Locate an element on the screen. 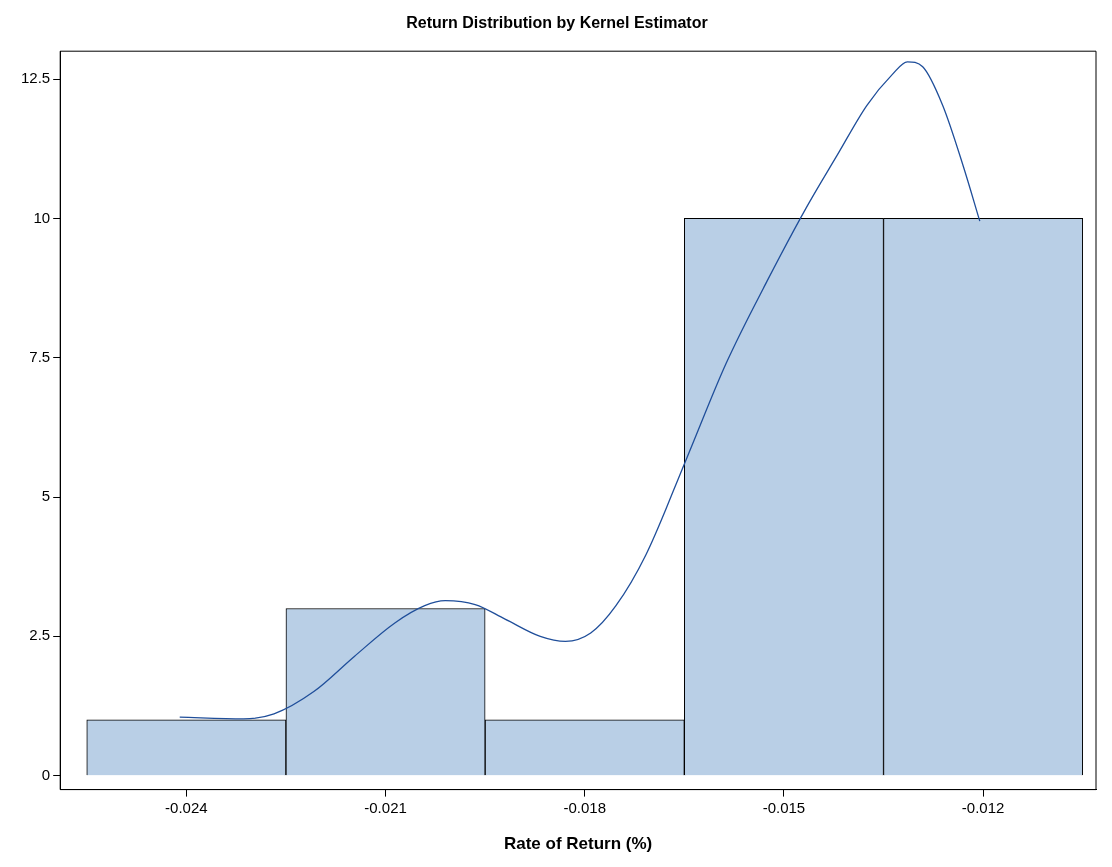 Image resolution: width=1112 pixels, height=867 pixels. y-tick-label: 2.5 is located at coordinates (40, 635).